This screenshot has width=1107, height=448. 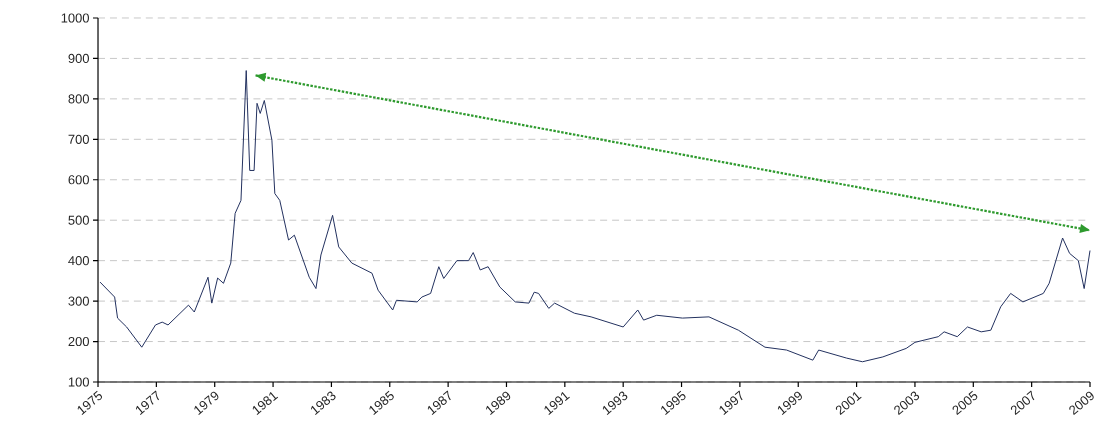 What do you see at coordinates (78, 99) in the screenshot?
I see `y-tick-label: 800` at bounding box center [78, 99].